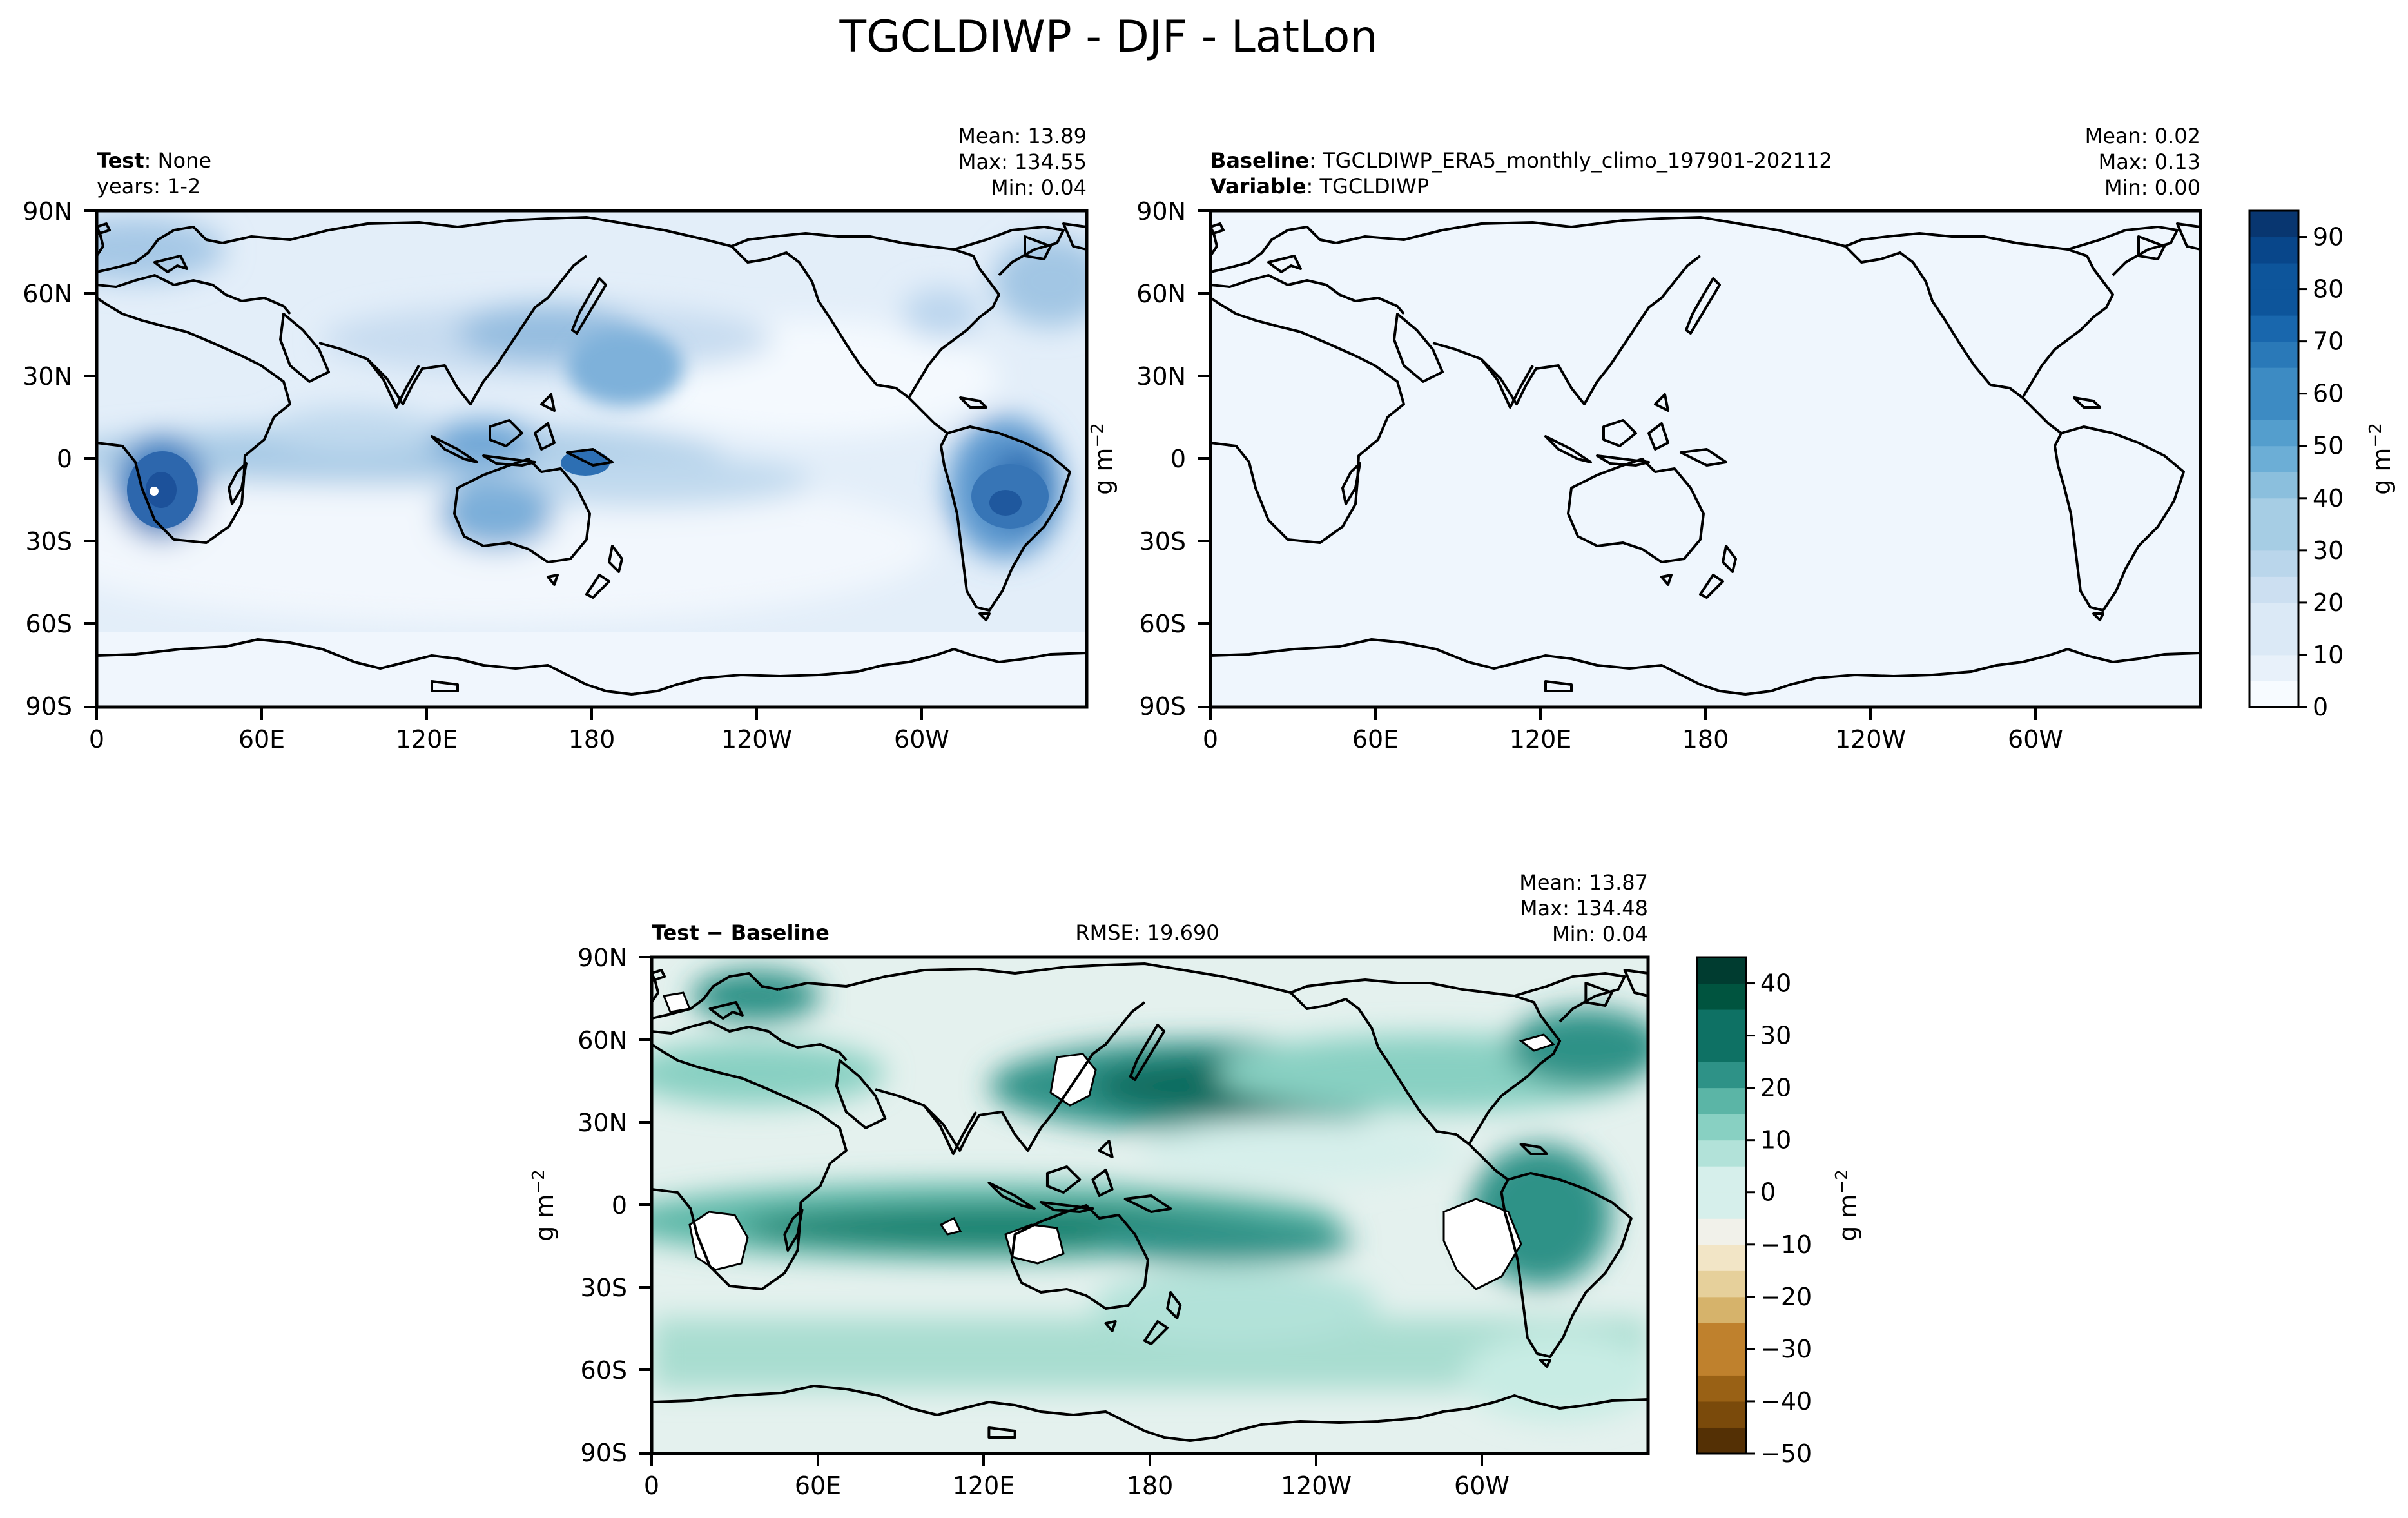 This screenshot has width=2408, height=1518. What do you see at coordinates (47, 294) in the screenshot?
I see `panel-test-ytick: 60N` at bounding box center [47, 294].